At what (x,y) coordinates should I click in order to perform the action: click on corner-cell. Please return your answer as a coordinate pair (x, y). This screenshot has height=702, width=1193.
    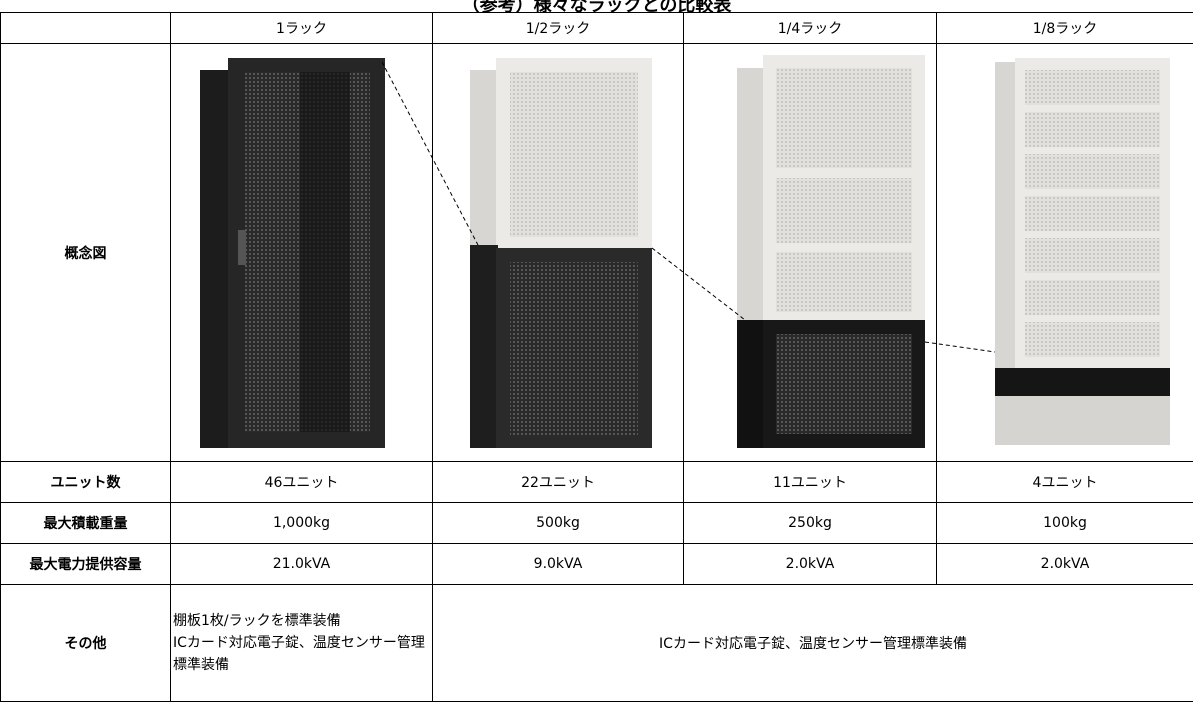
    Looking at the image, I should click on (86, 28).